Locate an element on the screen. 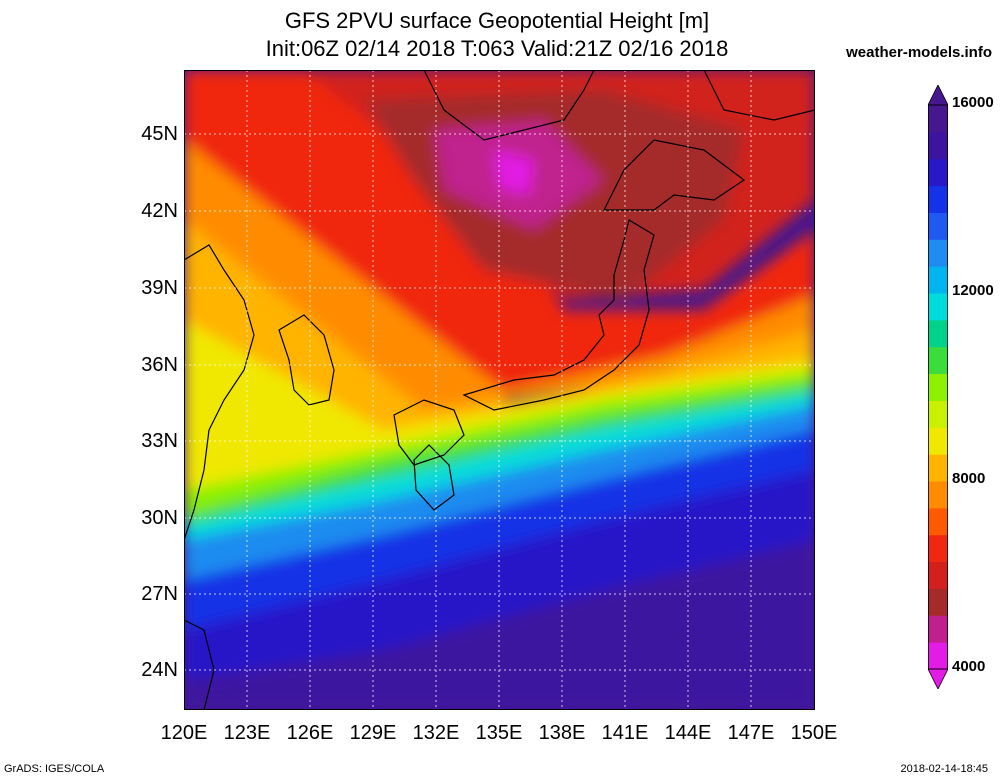  lat-label-24n: 24N is located at coordinates (159, 670).